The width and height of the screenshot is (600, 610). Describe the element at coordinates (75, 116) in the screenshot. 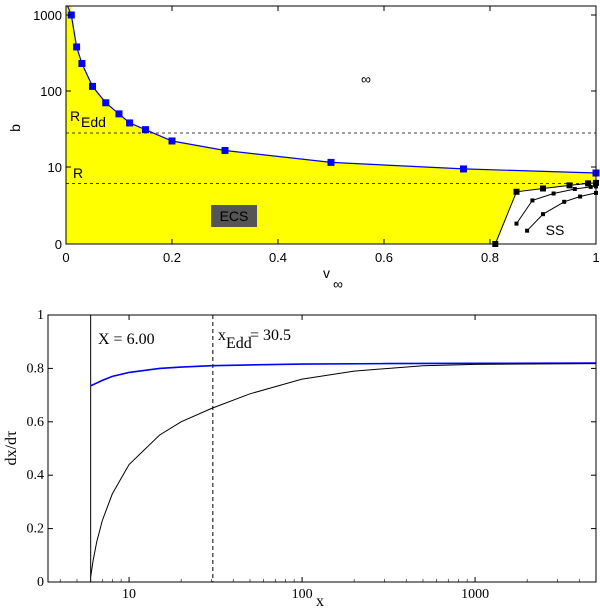

I see `r-edd-label: R` at that location.